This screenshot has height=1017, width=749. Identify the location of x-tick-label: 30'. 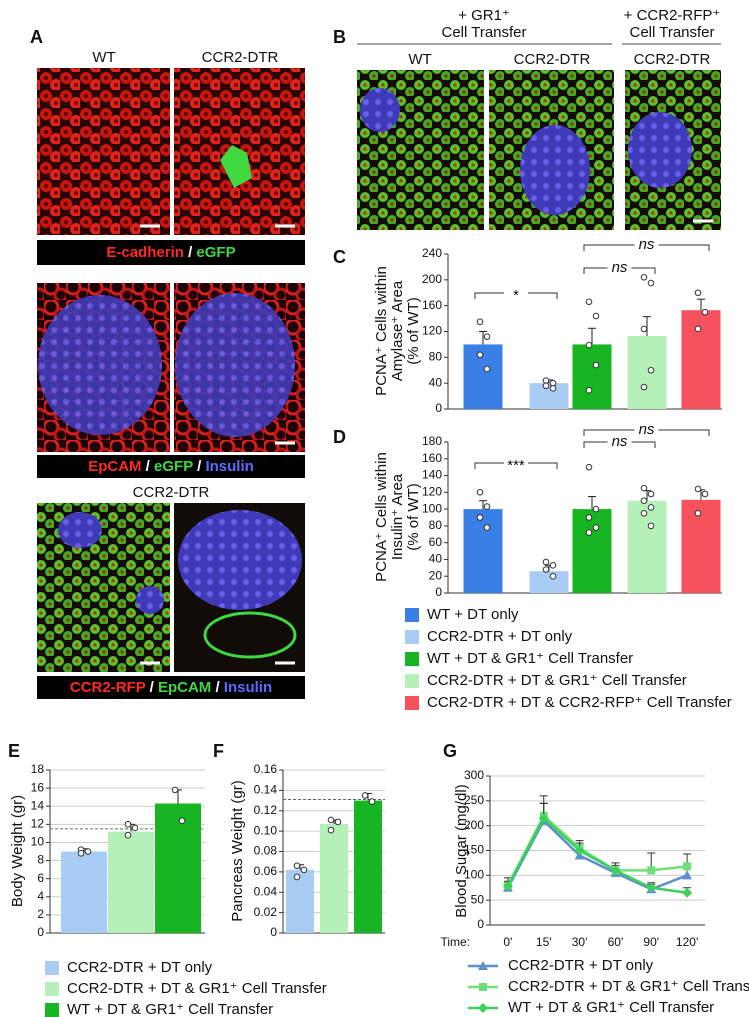
(580, 942).